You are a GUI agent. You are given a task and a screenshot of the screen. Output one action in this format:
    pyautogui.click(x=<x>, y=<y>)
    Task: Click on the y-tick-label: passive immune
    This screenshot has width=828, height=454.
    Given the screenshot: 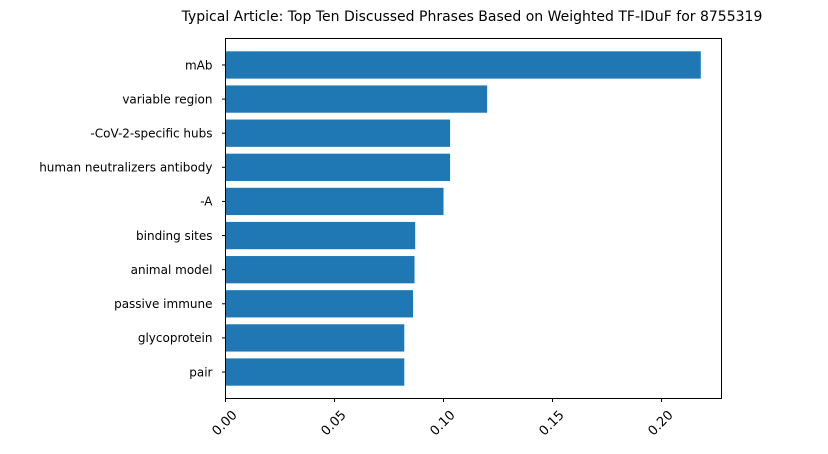 What is the action you would take?
    pyautogui.click(x=163, y=304)
    